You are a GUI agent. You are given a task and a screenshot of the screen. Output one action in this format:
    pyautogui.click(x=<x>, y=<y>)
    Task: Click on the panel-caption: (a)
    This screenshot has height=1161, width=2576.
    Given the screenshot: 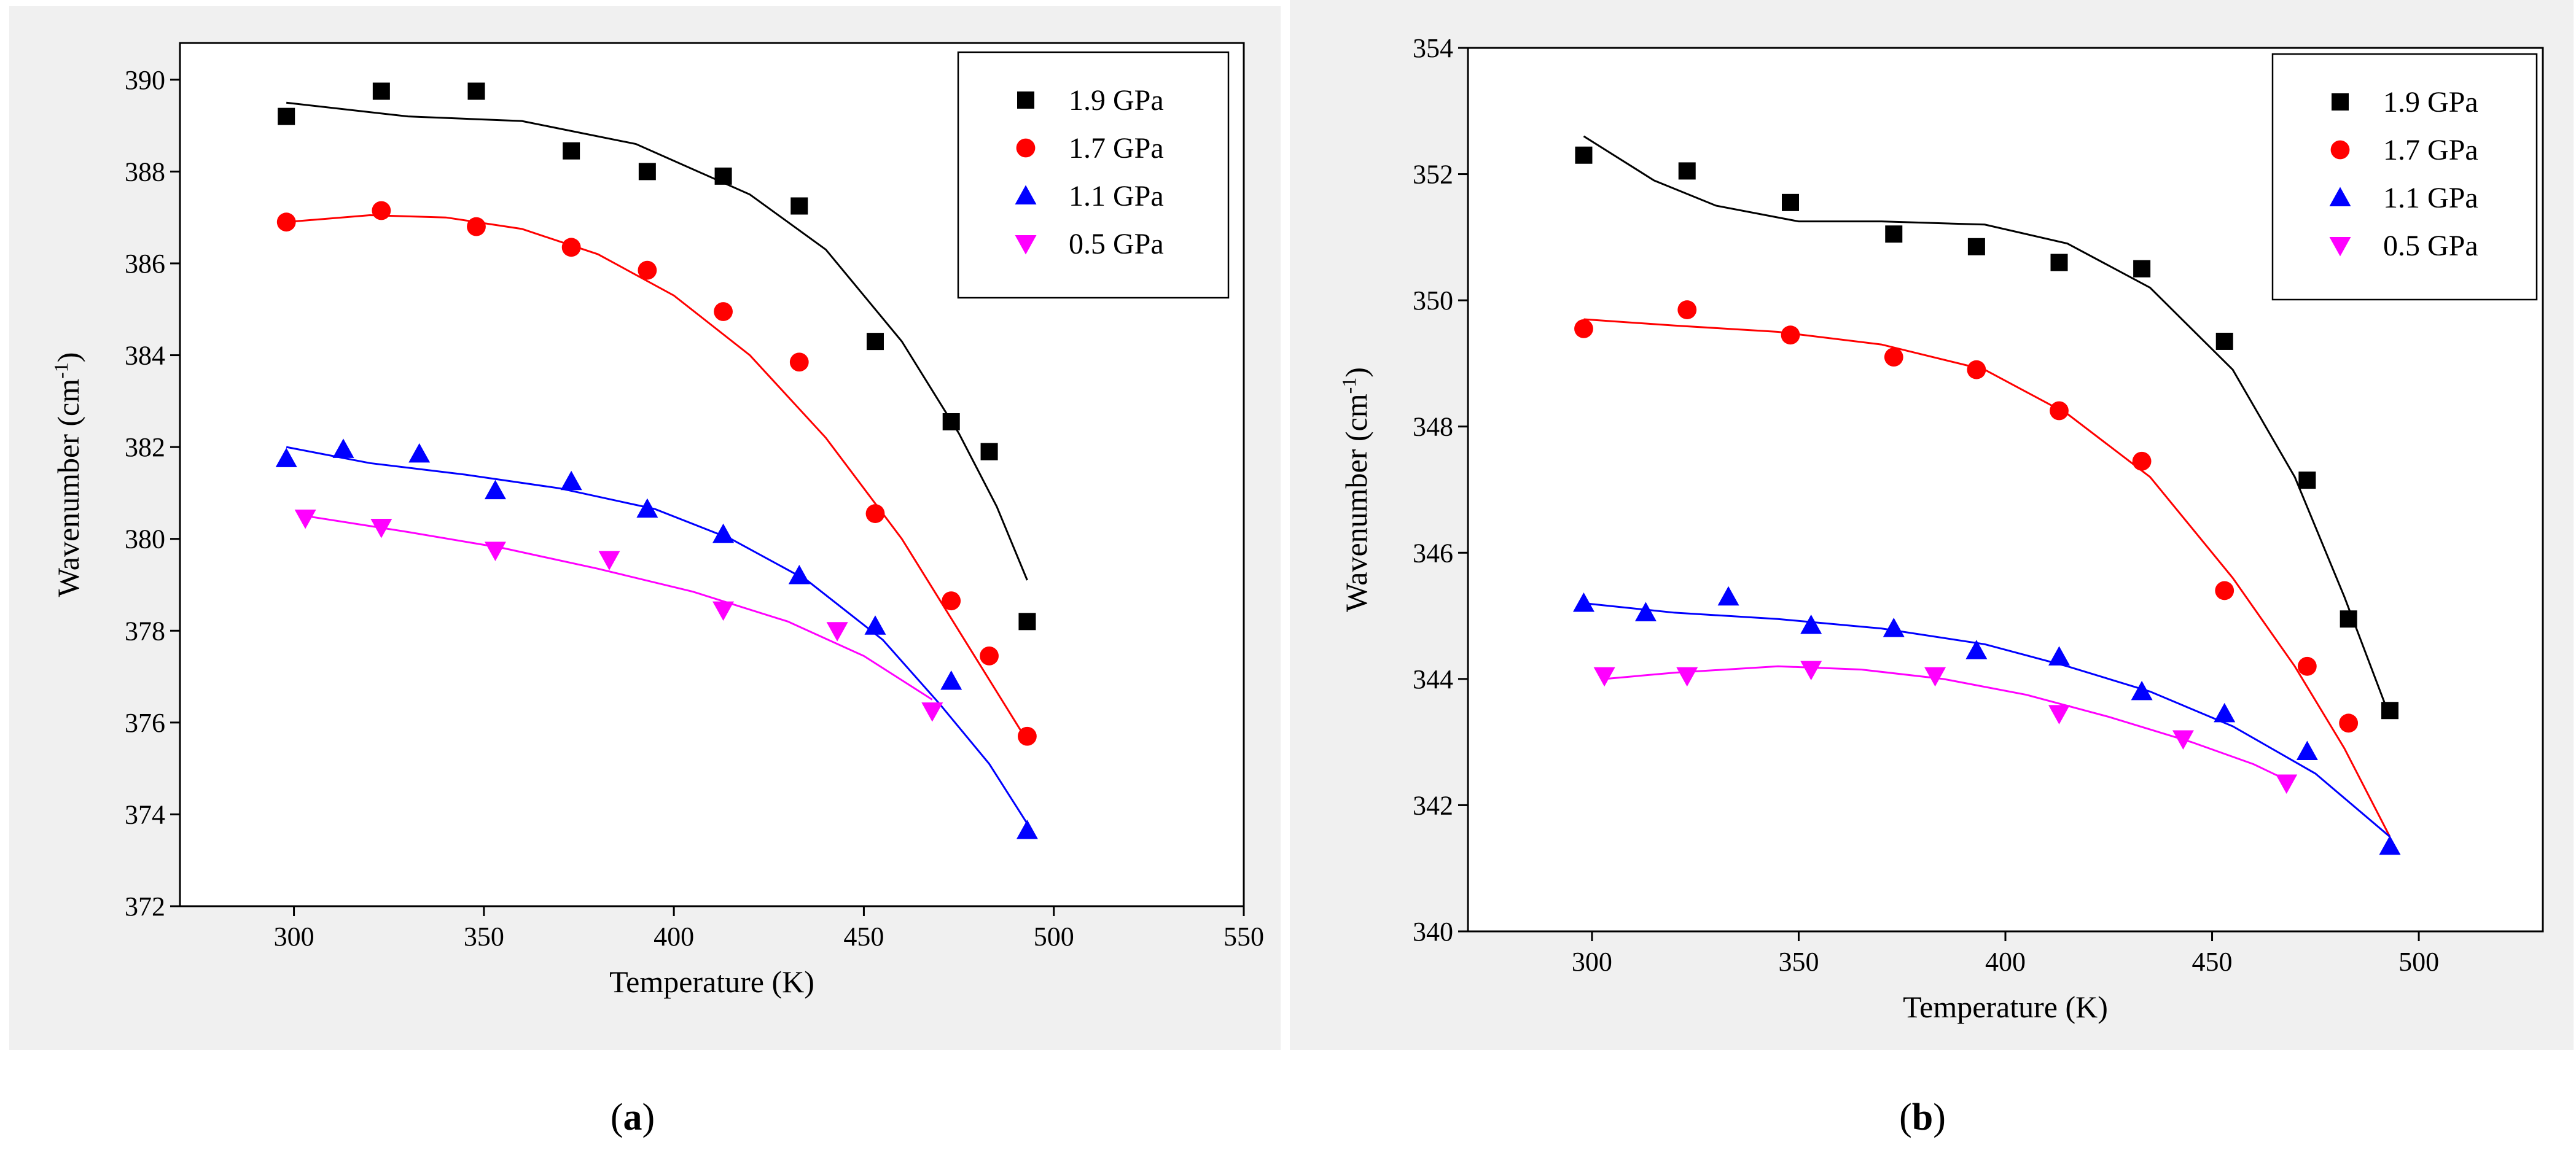 What is the action you would take?
    pyautogui.click(x=633, y=1117)
    